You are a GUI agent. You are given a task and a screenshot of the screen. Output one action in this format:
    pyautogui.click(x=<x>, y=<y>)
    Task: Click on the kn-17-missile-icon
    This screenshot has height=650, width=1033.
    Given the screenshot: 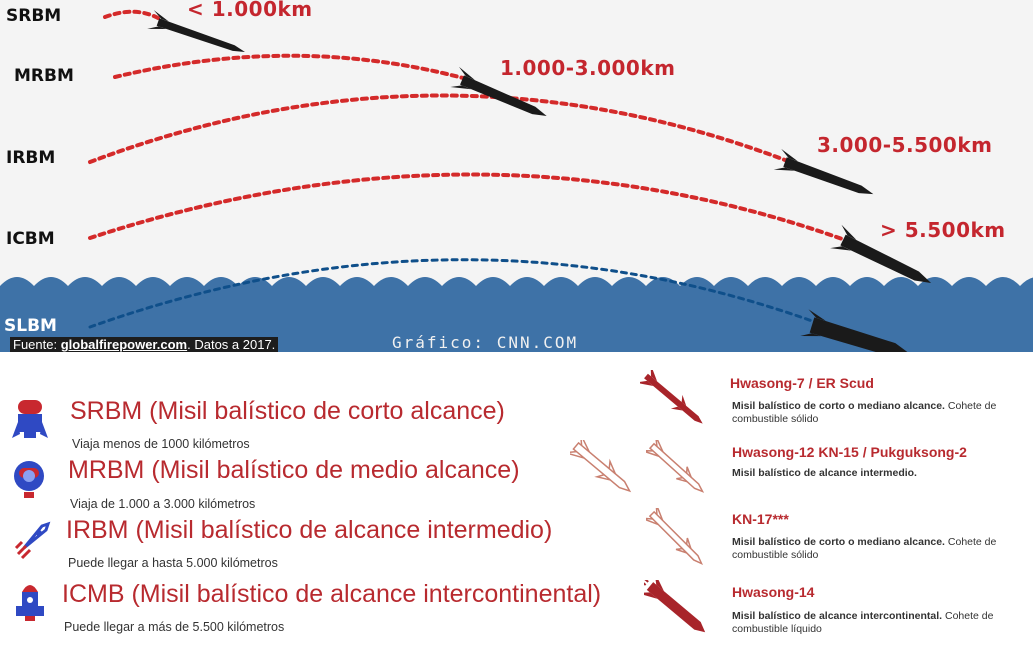 What is the action you would take?
    pyautogui.click(x=675, y=537)
    